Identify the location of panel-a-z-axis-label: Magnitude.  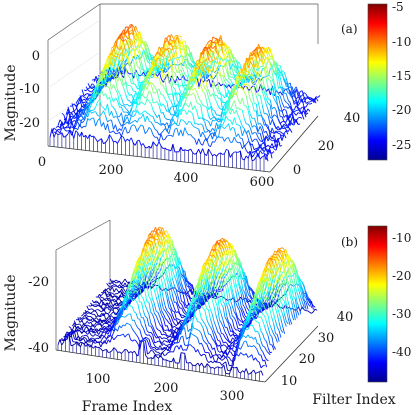
(11, 102).